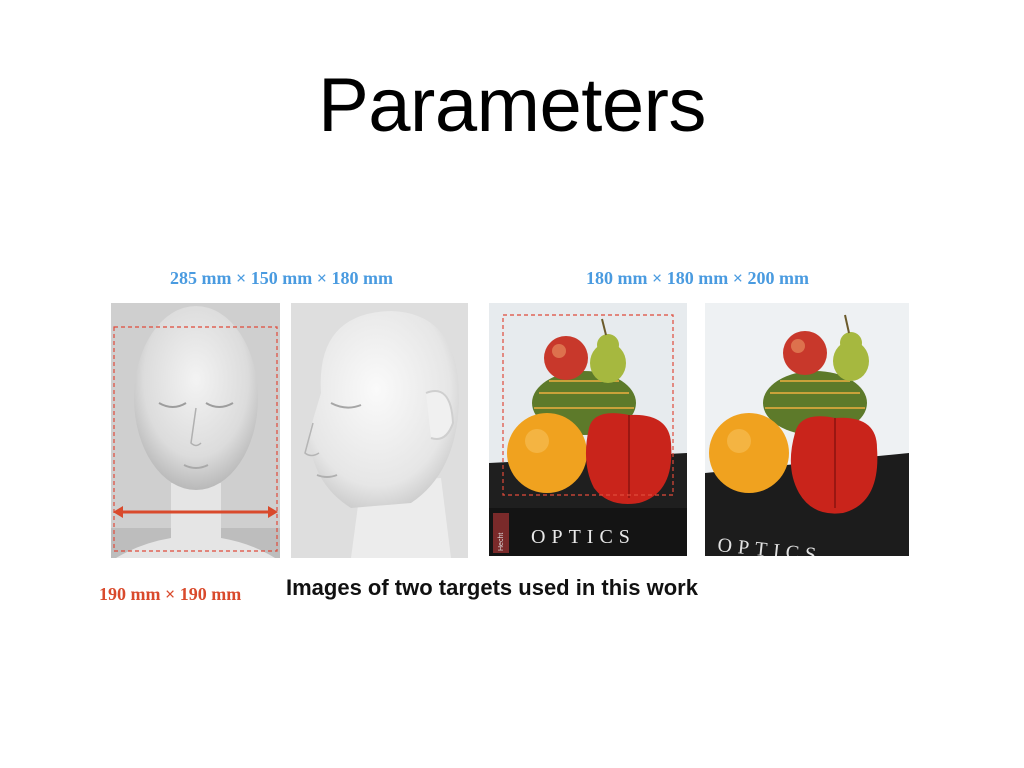  Describe the element at coordinates (588, 429) in the screenshot. I see `fruit-front-photo: OPTICS Hecht` at that location.